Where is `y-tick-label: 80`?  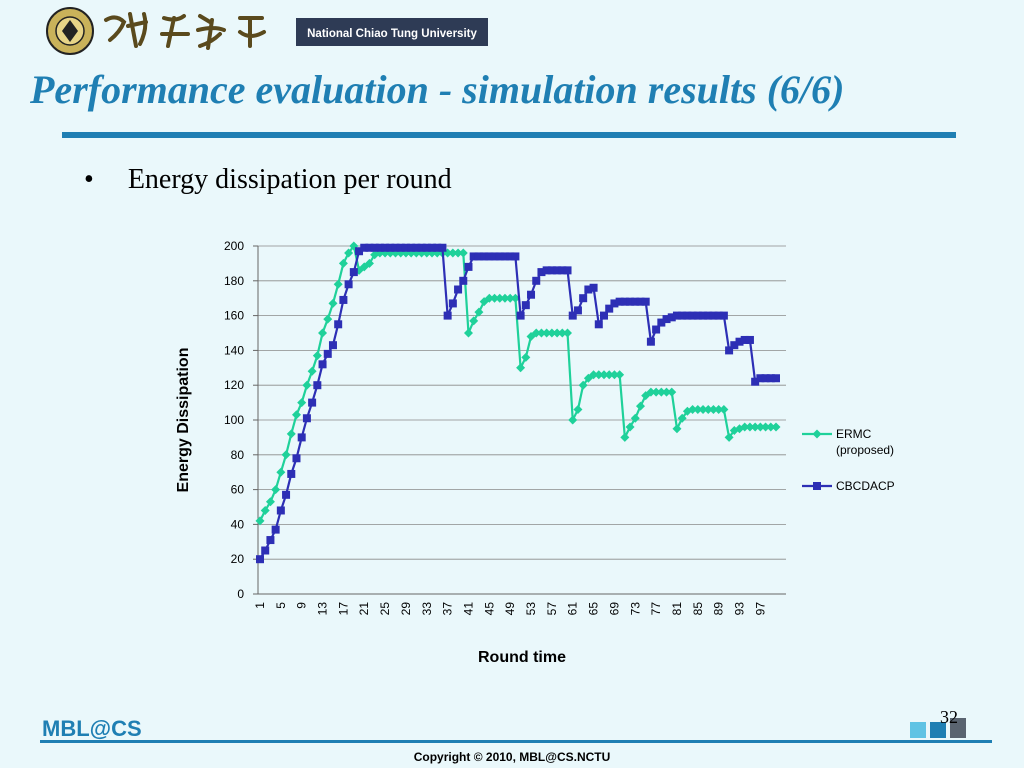
y-tick-label: 80 is located at coordinates (238, 455).